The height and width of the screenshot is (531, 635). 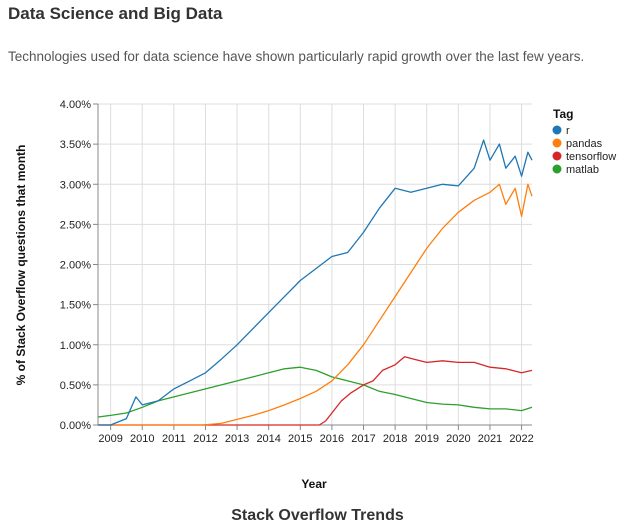 What do you see at coordinates (110, 439) in the screenshot?
I see `x-tick-label: 2009` at bounding box center [110, 439].